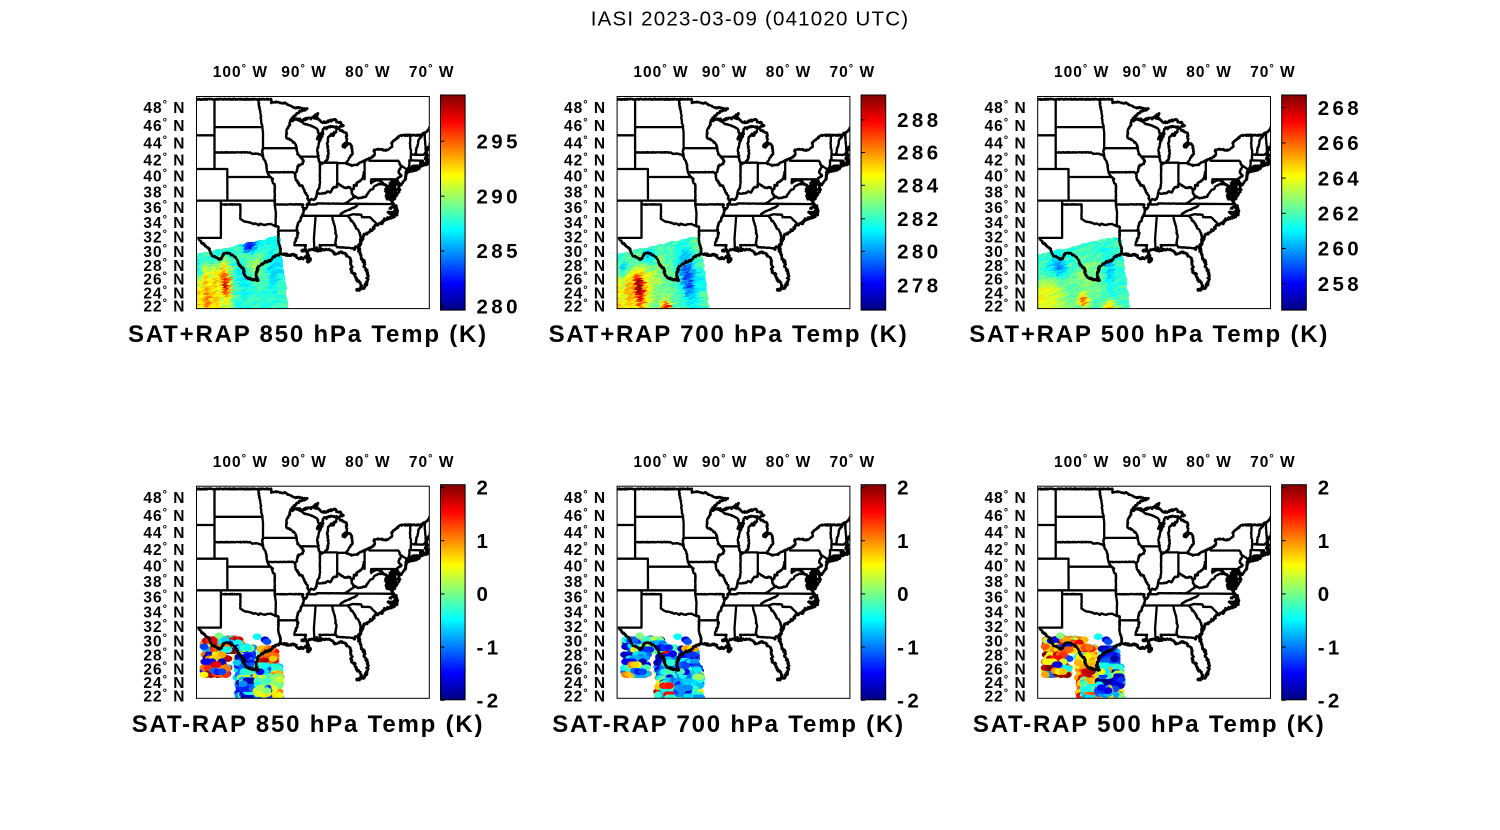  I want to click on svg-text: SAT-RAP 700 hPa Temp (K), so click(728, 724).